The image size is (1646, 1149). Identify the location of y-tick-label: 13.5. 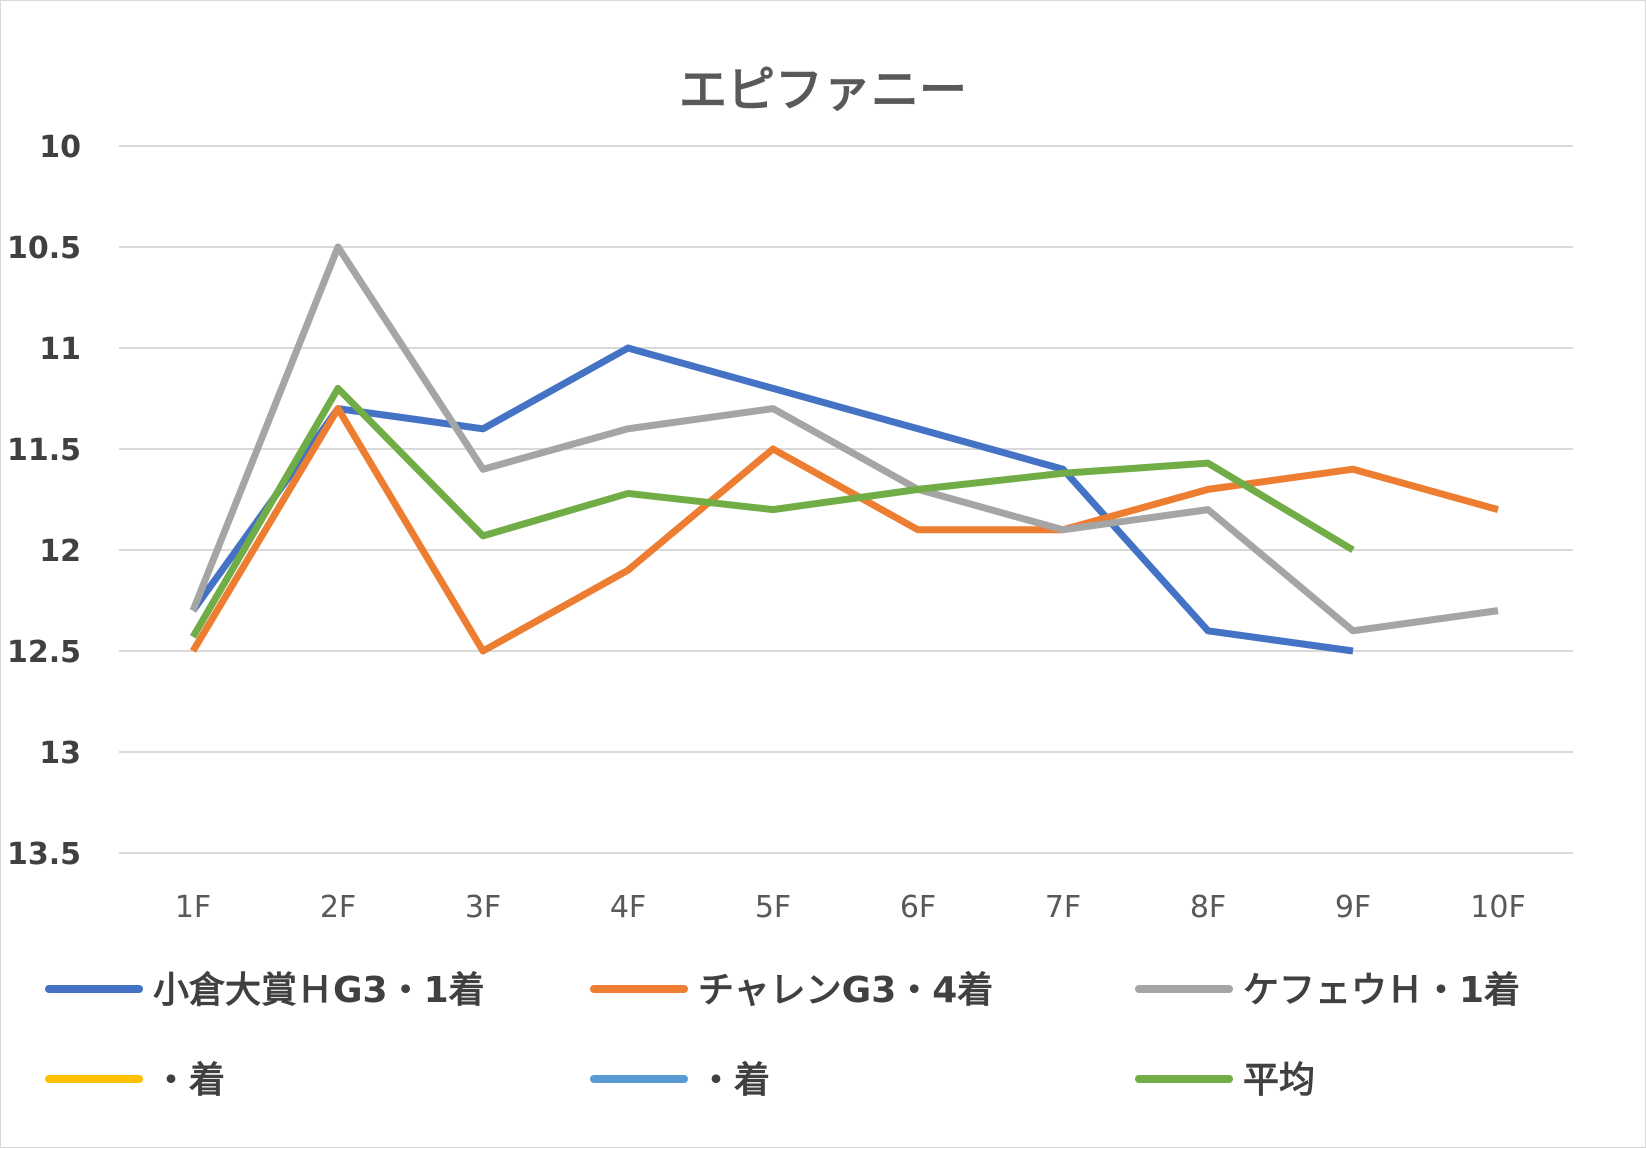
(44, 854).